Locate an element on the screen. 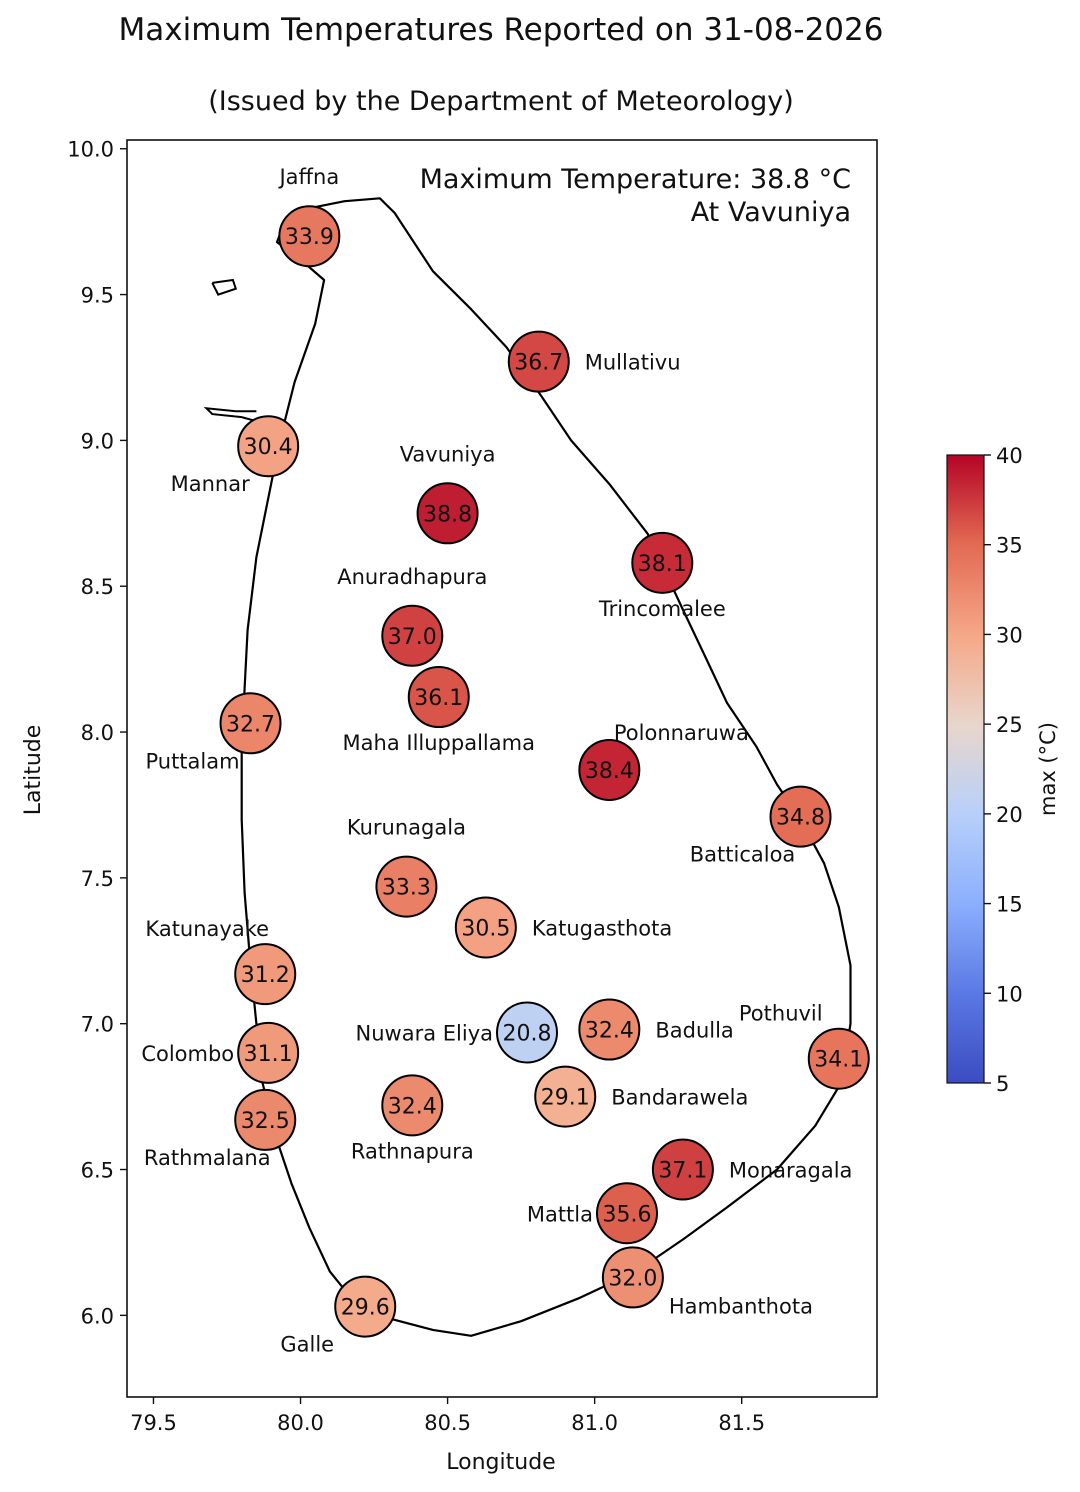  station-value: 33.9 is located at coordinates (309, 237).